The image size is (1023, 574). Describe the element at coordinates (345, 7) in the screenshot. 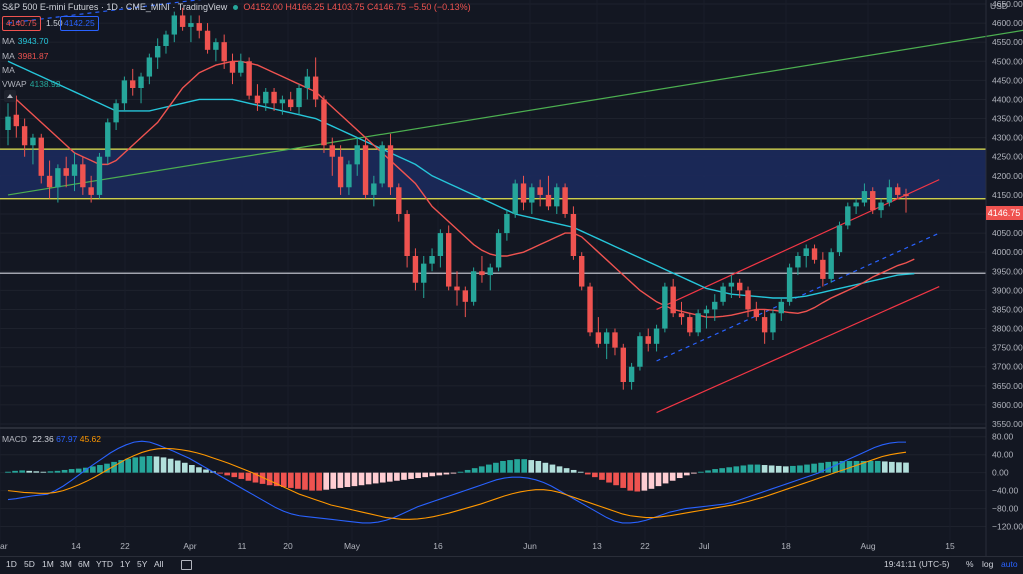

I see `ohlc-low: L4103.75` at that location.